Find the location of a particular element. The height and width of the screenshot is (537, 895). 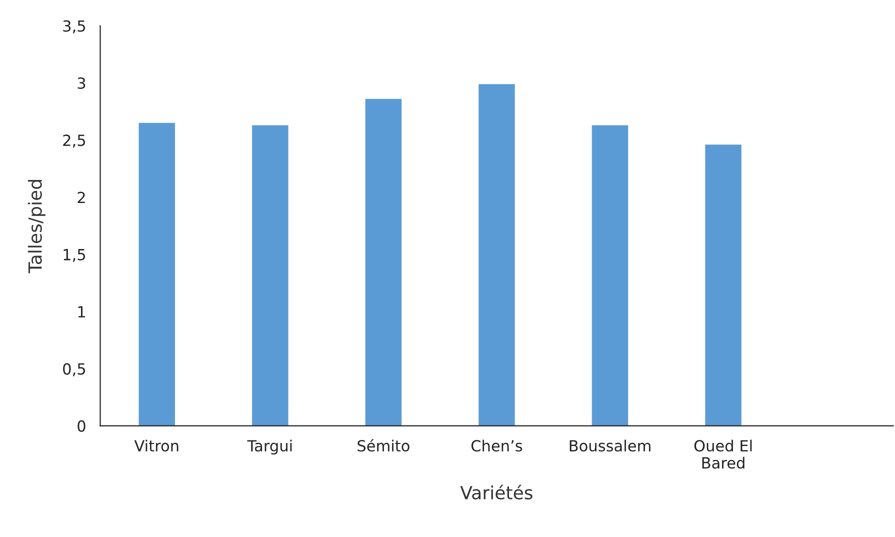

x-tick-label: Targui is located at coordinates (269, 447).